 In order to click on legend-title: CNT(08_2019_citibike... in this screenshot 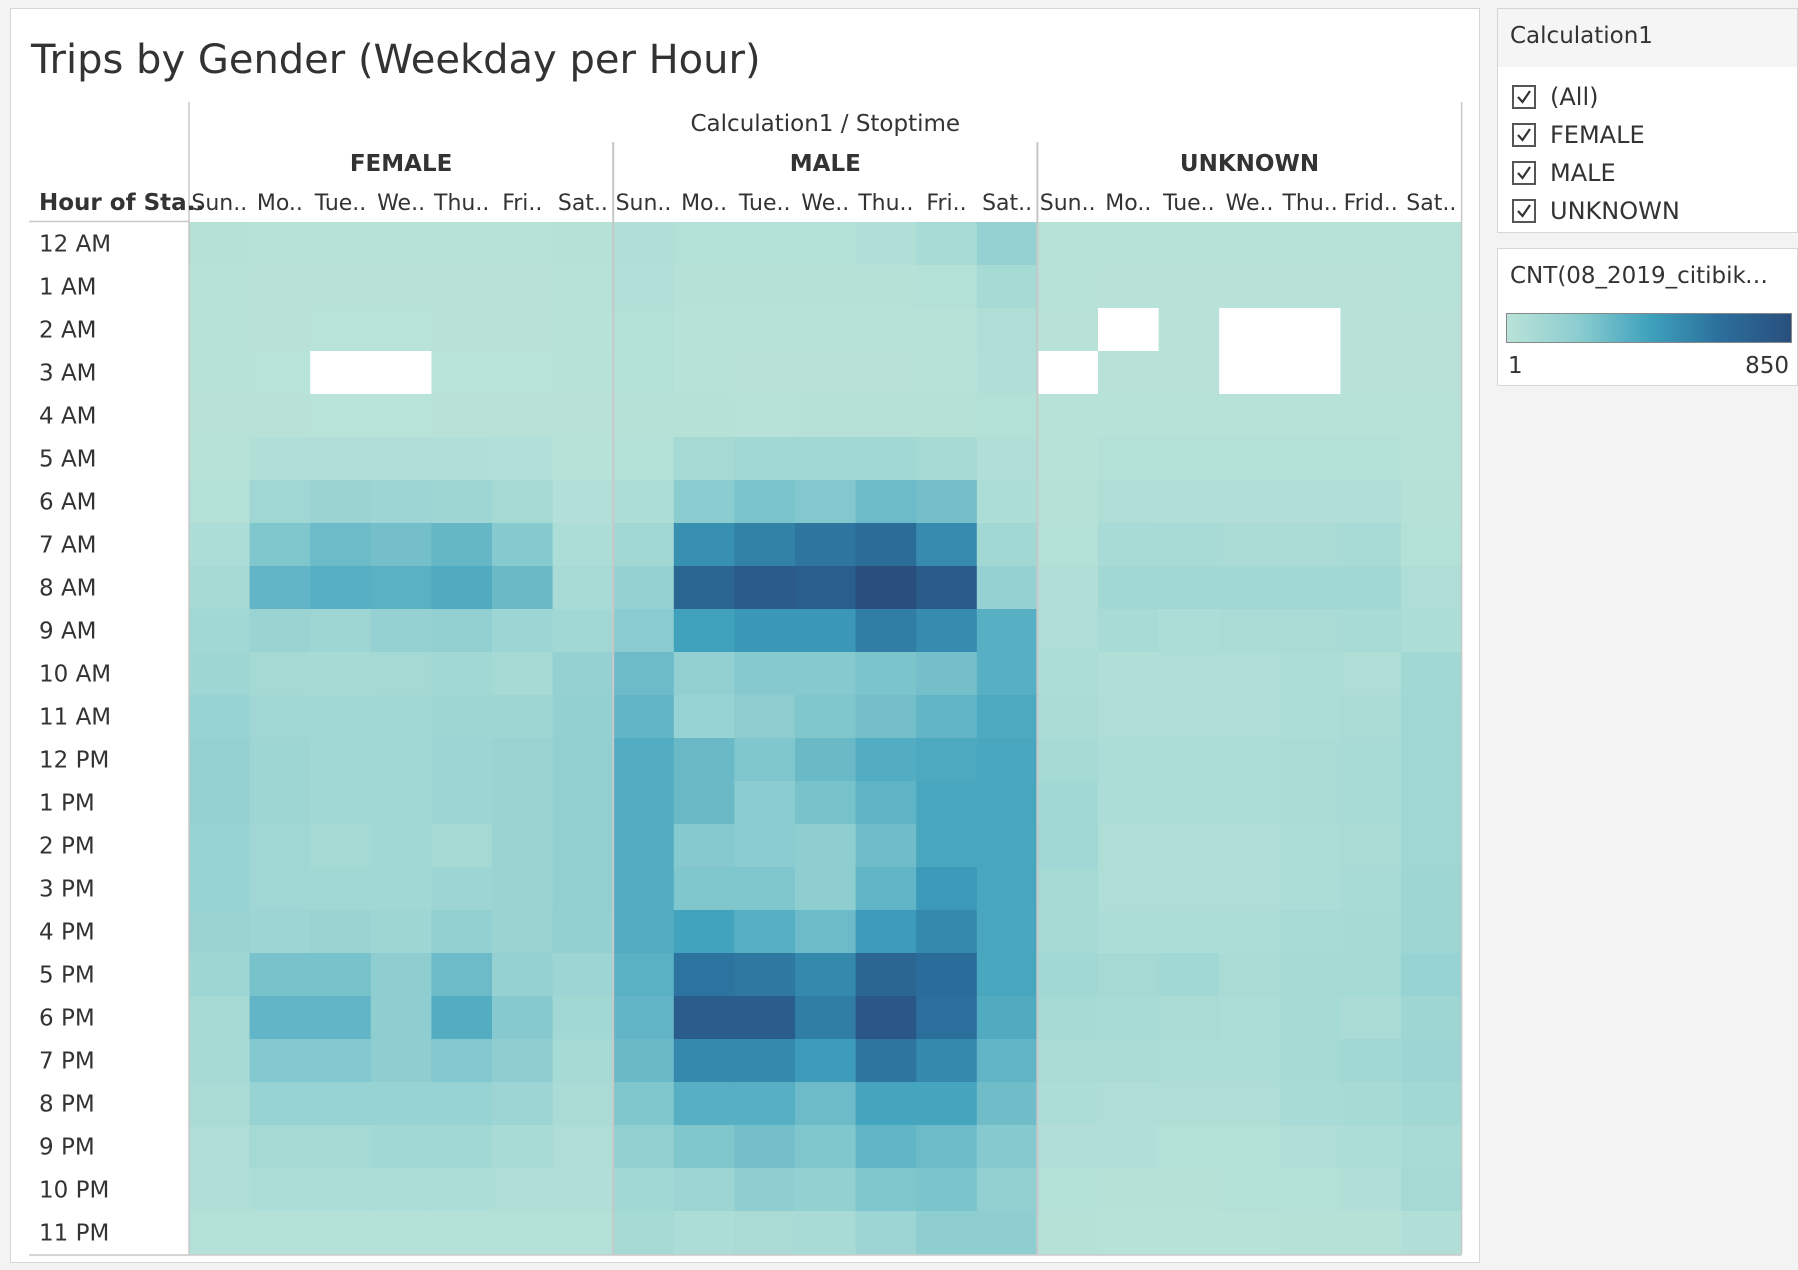, I will do `click(1645, 276)`.